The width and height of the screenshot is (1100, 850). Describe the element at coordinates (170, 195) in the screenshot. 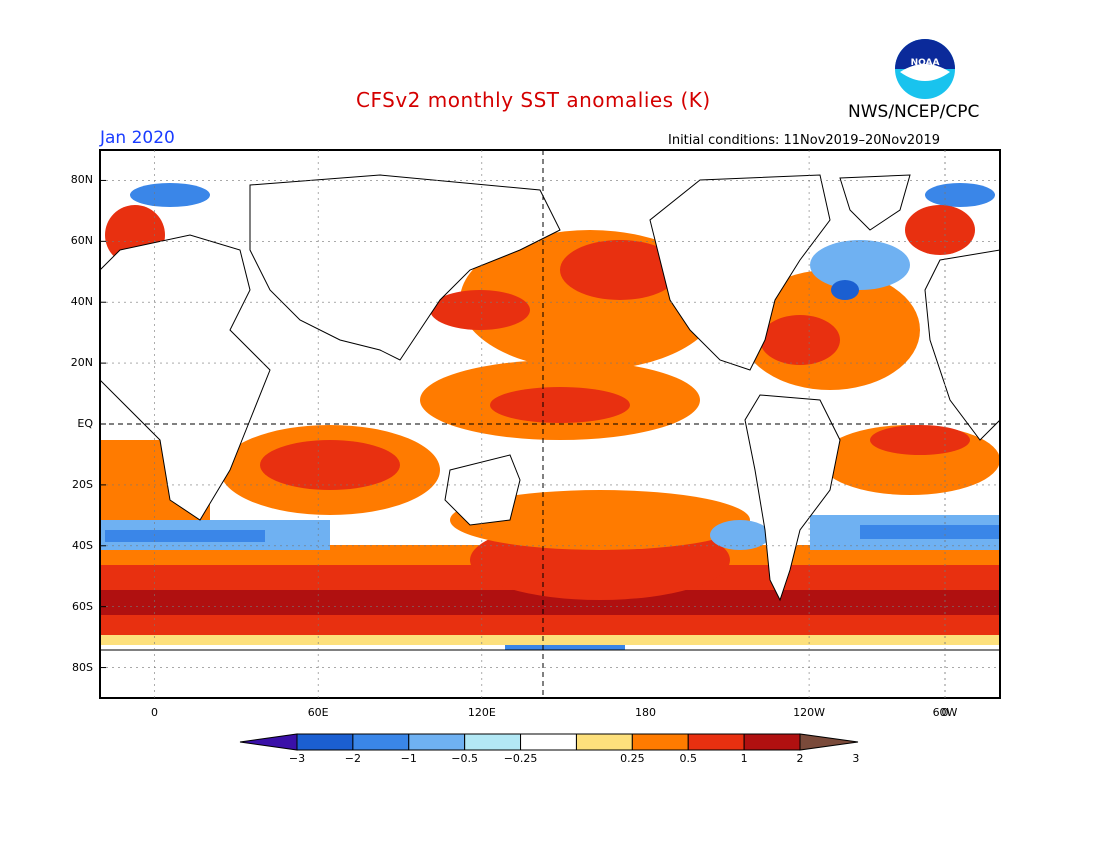

I see `arctic-cool` at that location.